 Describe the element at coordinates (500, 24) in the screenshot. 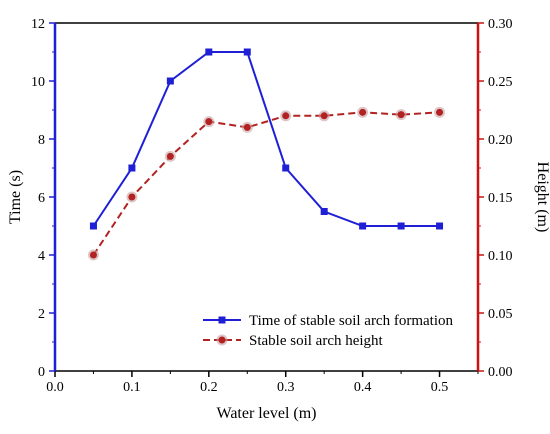

I see `y-right-tick-label: 0.30` at that location.